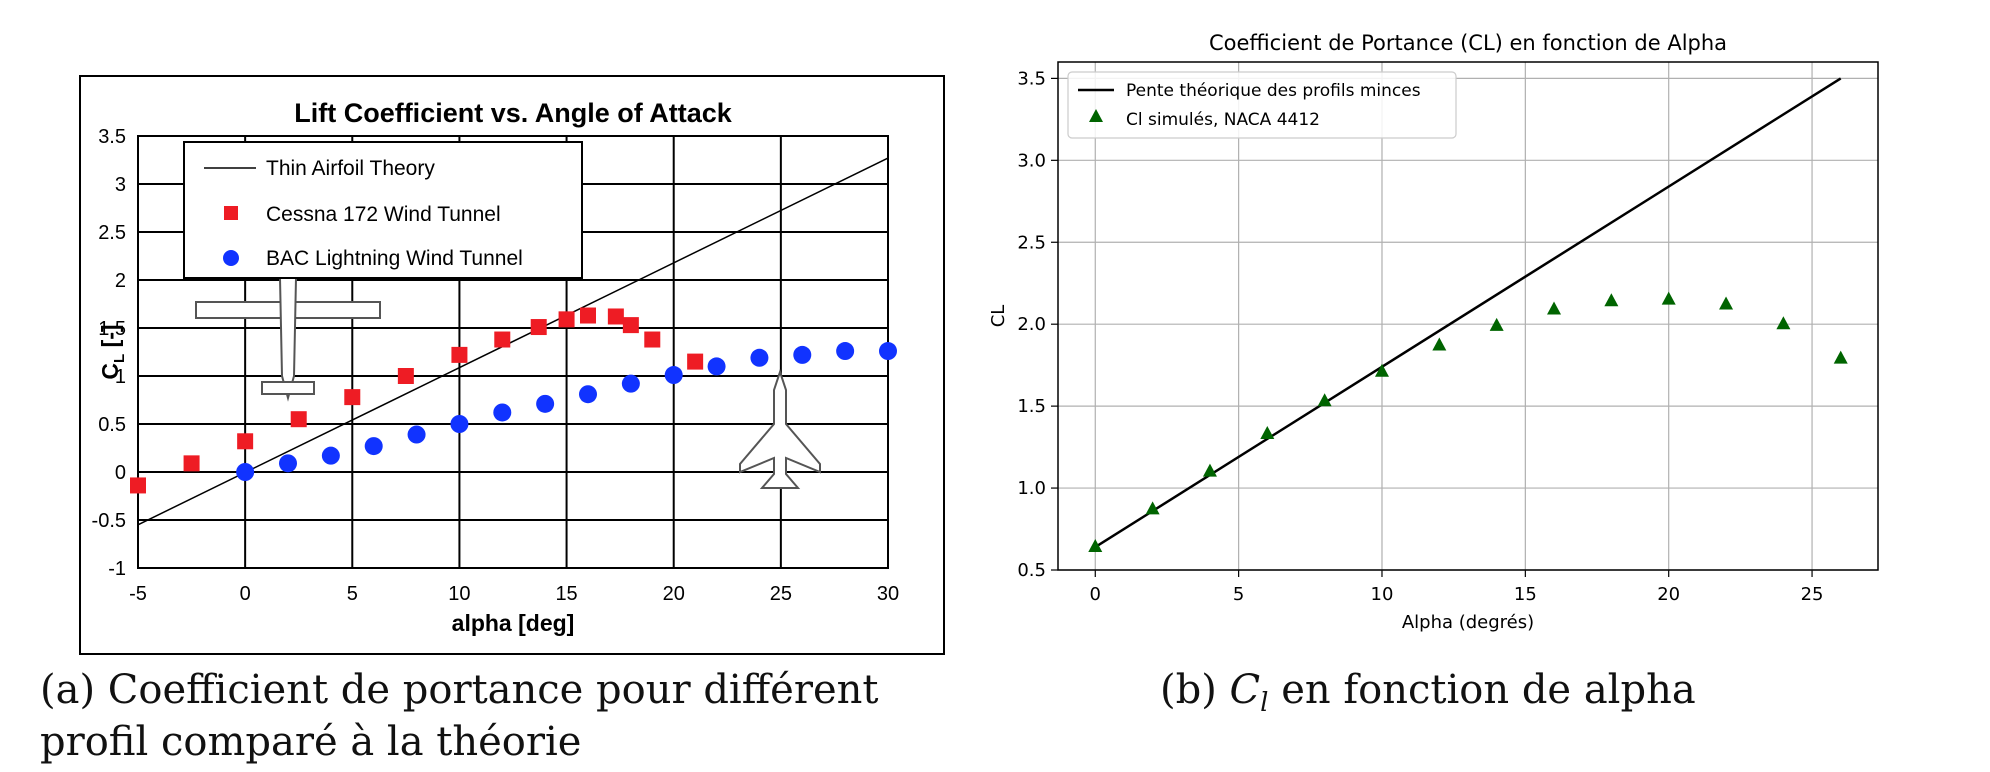 Image resolution: width=1990 pixels, height=772 pixels. Describe the element at coordinates (110, 371) in the screenshot. I see `chart-a-y-axis-label-main: C` at that location.